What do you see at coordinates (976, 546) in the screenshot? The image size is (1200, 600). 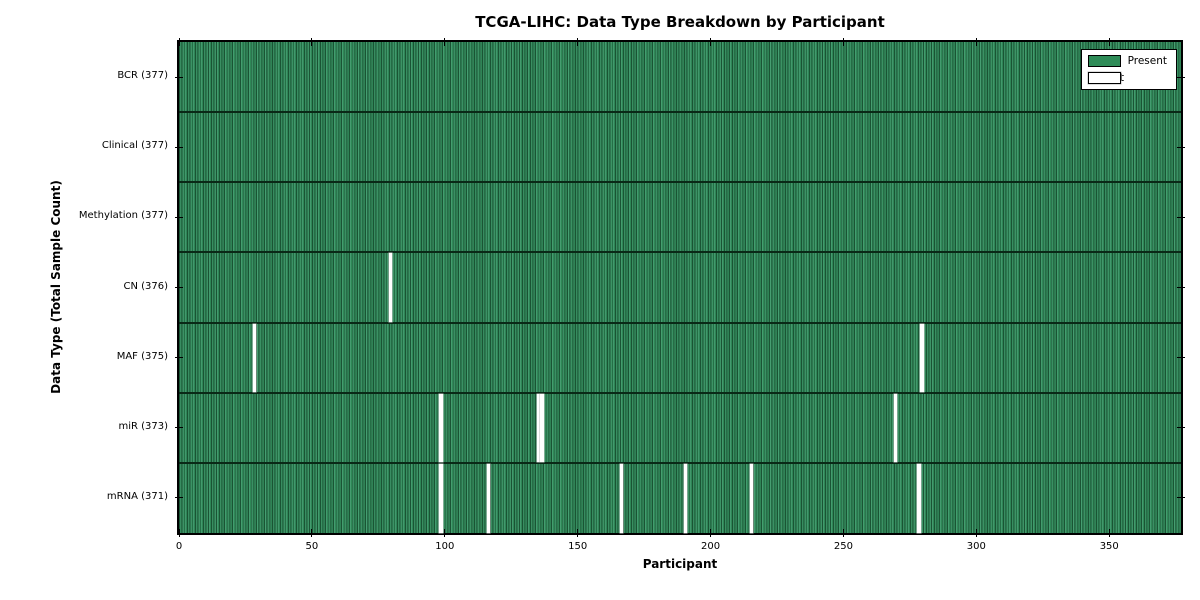 I see `x-tick-label: 300` at bounding box center [976, 546].